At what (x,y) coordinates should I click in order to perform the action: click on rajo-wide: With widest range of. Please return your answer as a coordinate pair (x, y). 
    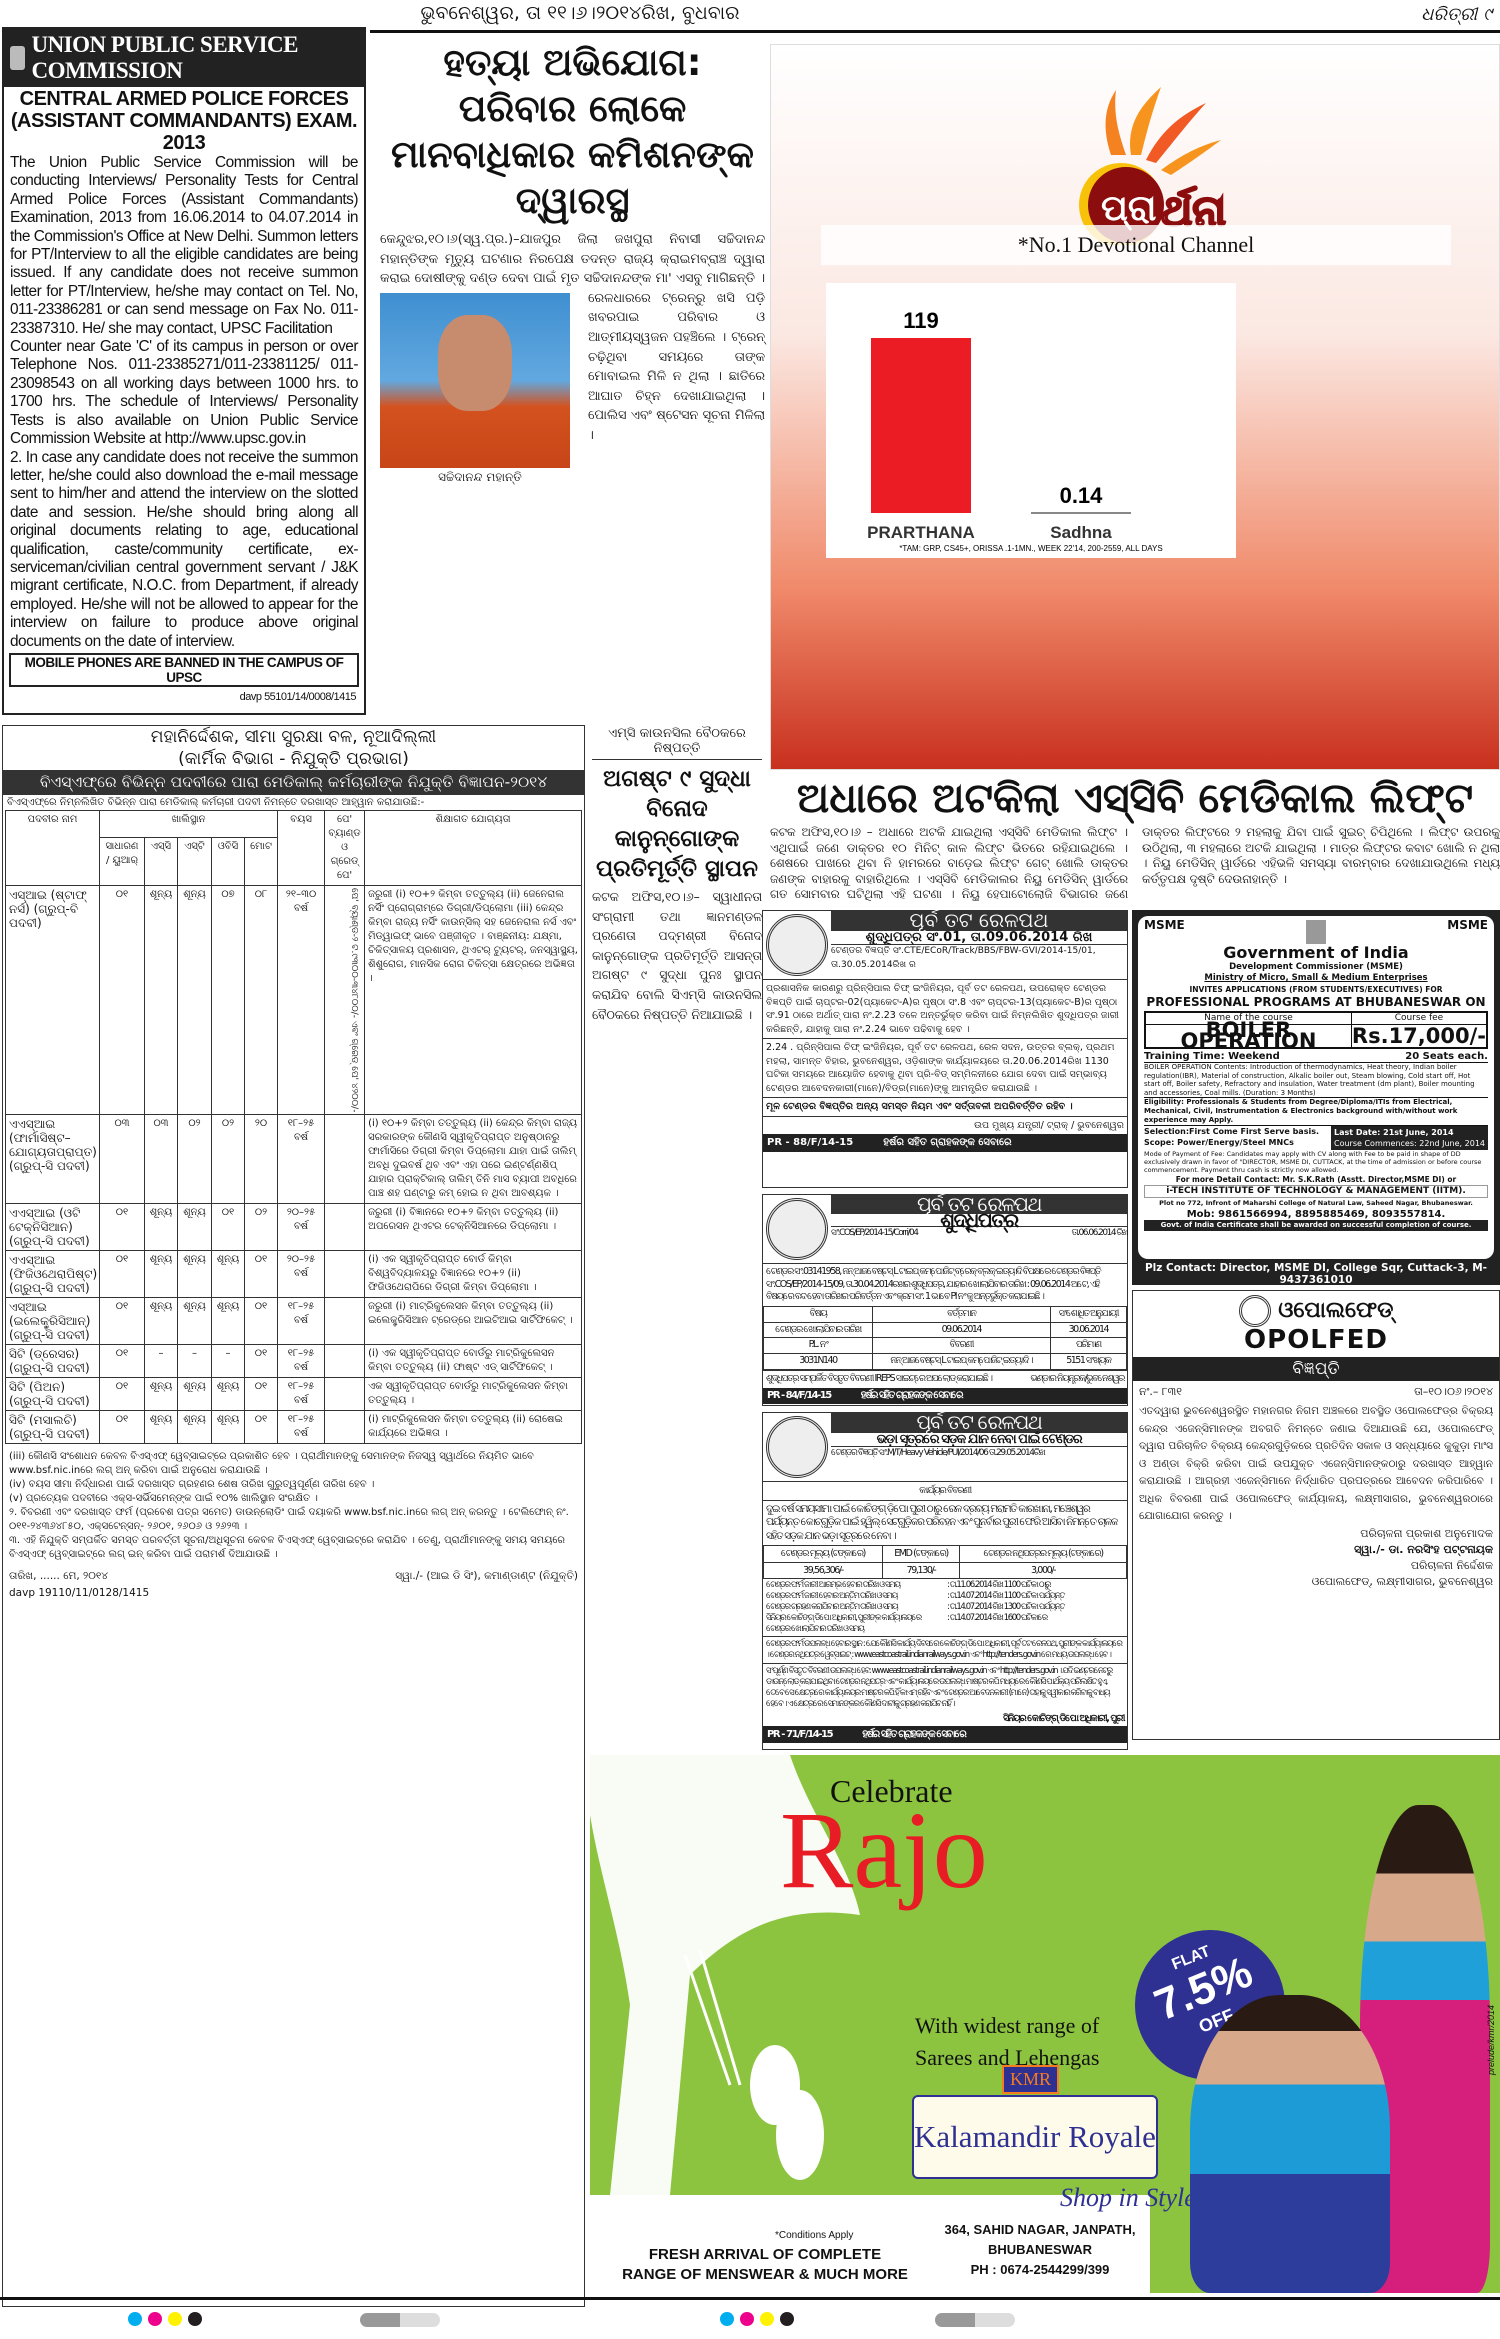
    Looking at the image, I should click on (1007, 2025).